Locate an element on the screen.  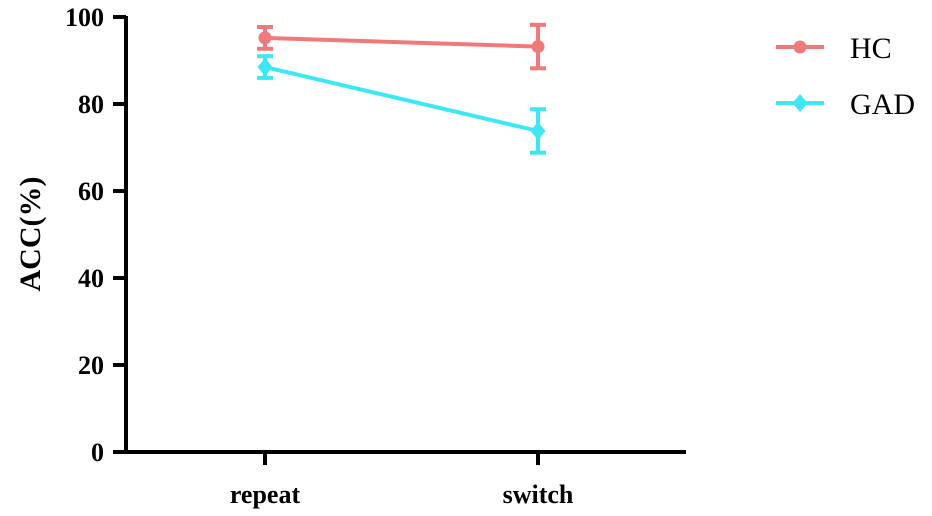
legend-item-gad: GAD is located at coordinates (845, 104).